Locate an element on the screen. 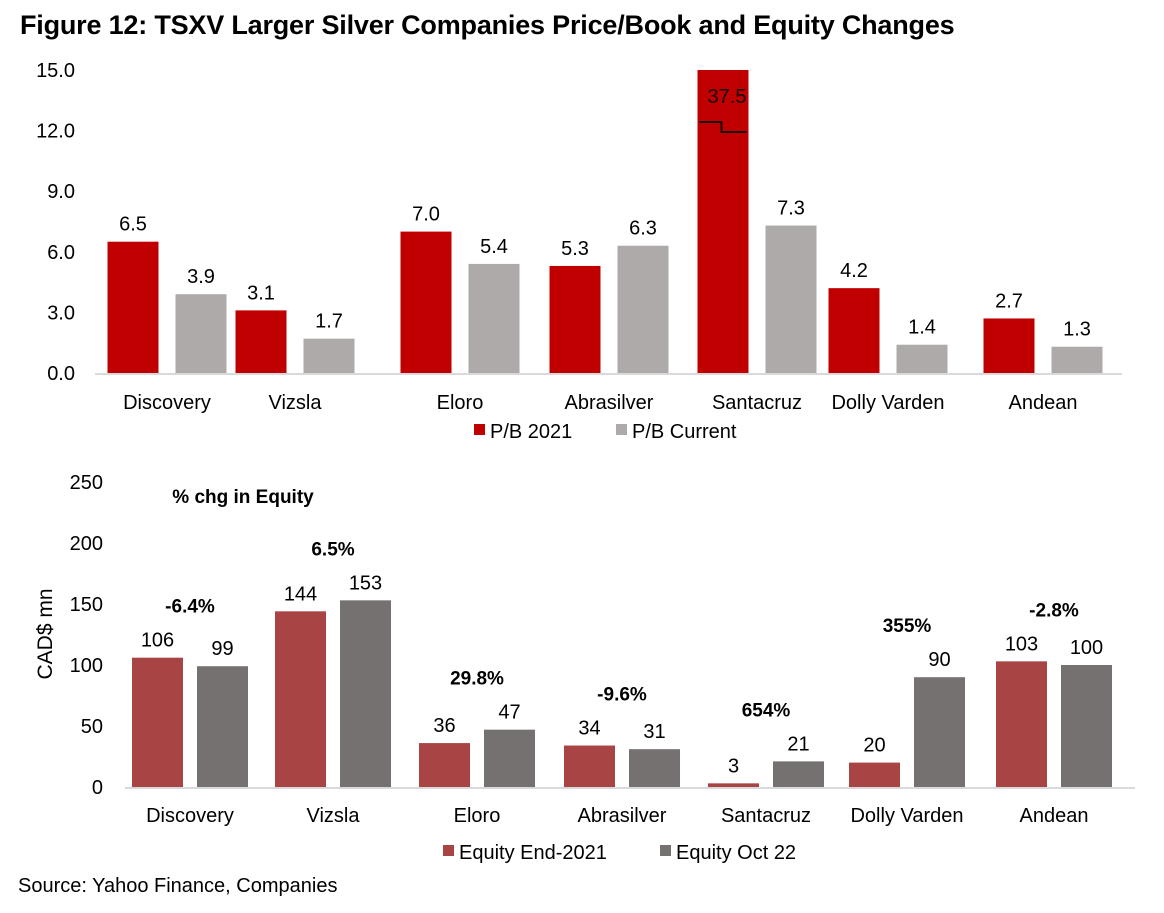 The height and width of the screenshot is (913, 1164). data-label: 21 is located at coordinates (798, 744).